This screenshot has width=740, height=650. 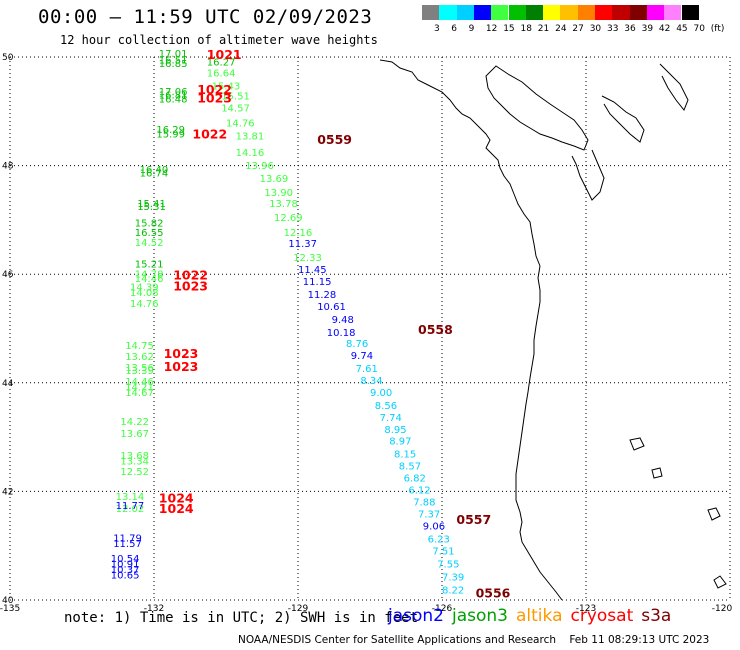 What do you see at coordinates (312, 270) in the screenshot?
I see `swh-value: 11.45` at bounding box center [312, 270].